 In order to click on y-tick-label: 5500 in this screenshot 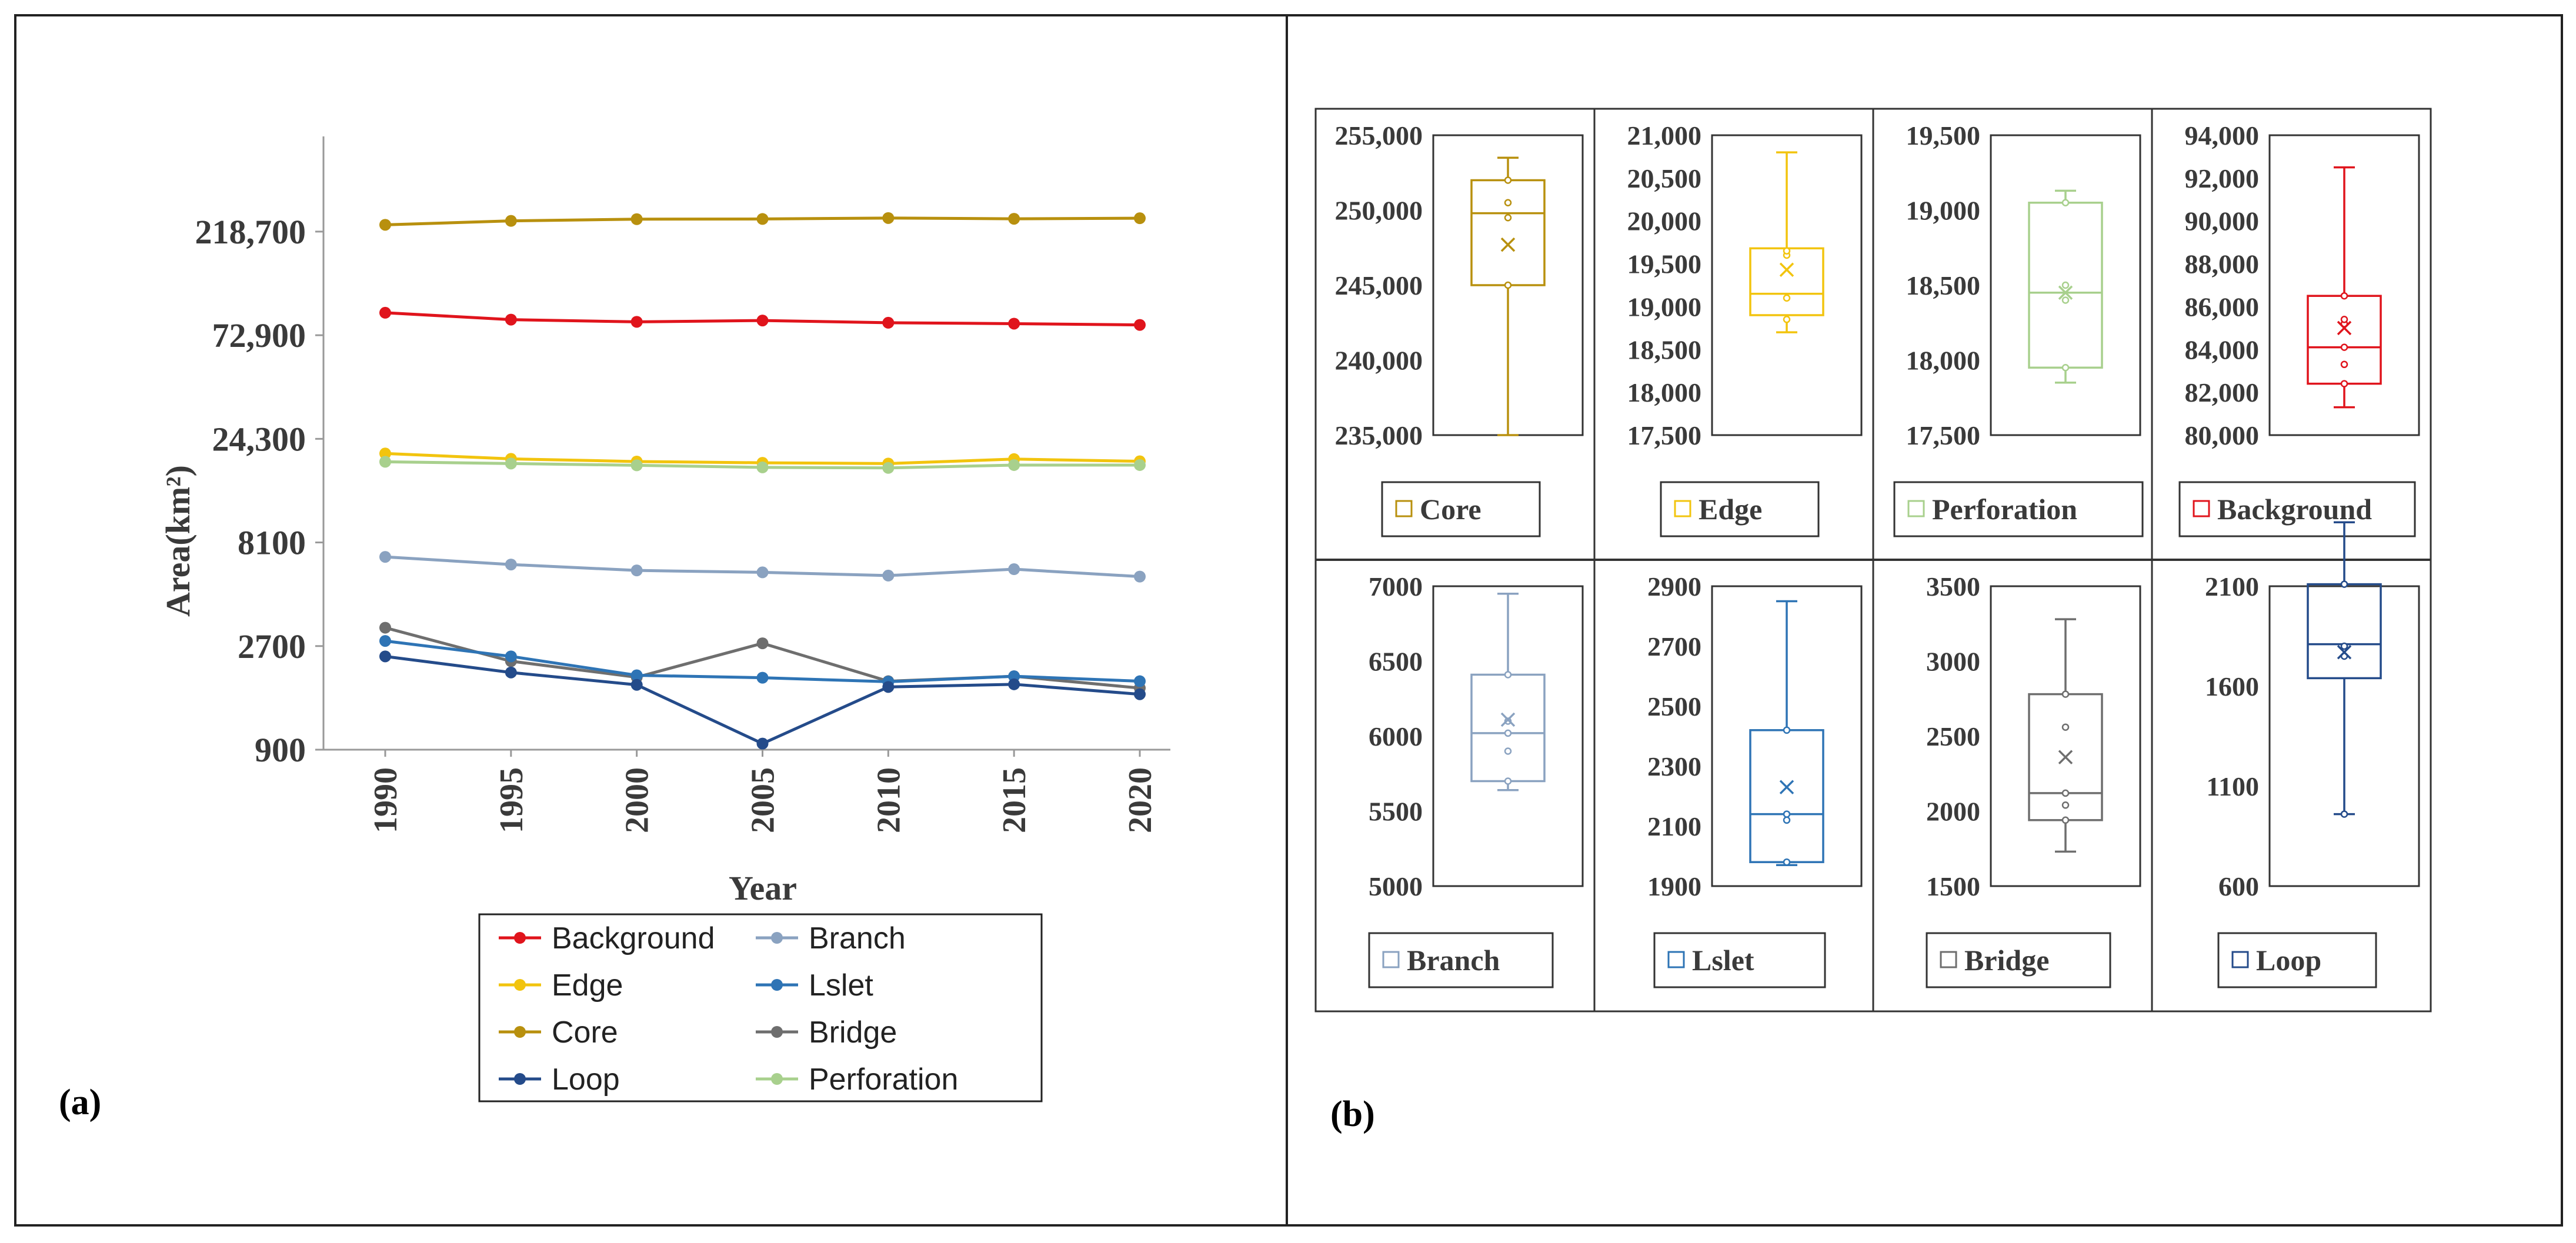, I will do `click(1396, 812)`.